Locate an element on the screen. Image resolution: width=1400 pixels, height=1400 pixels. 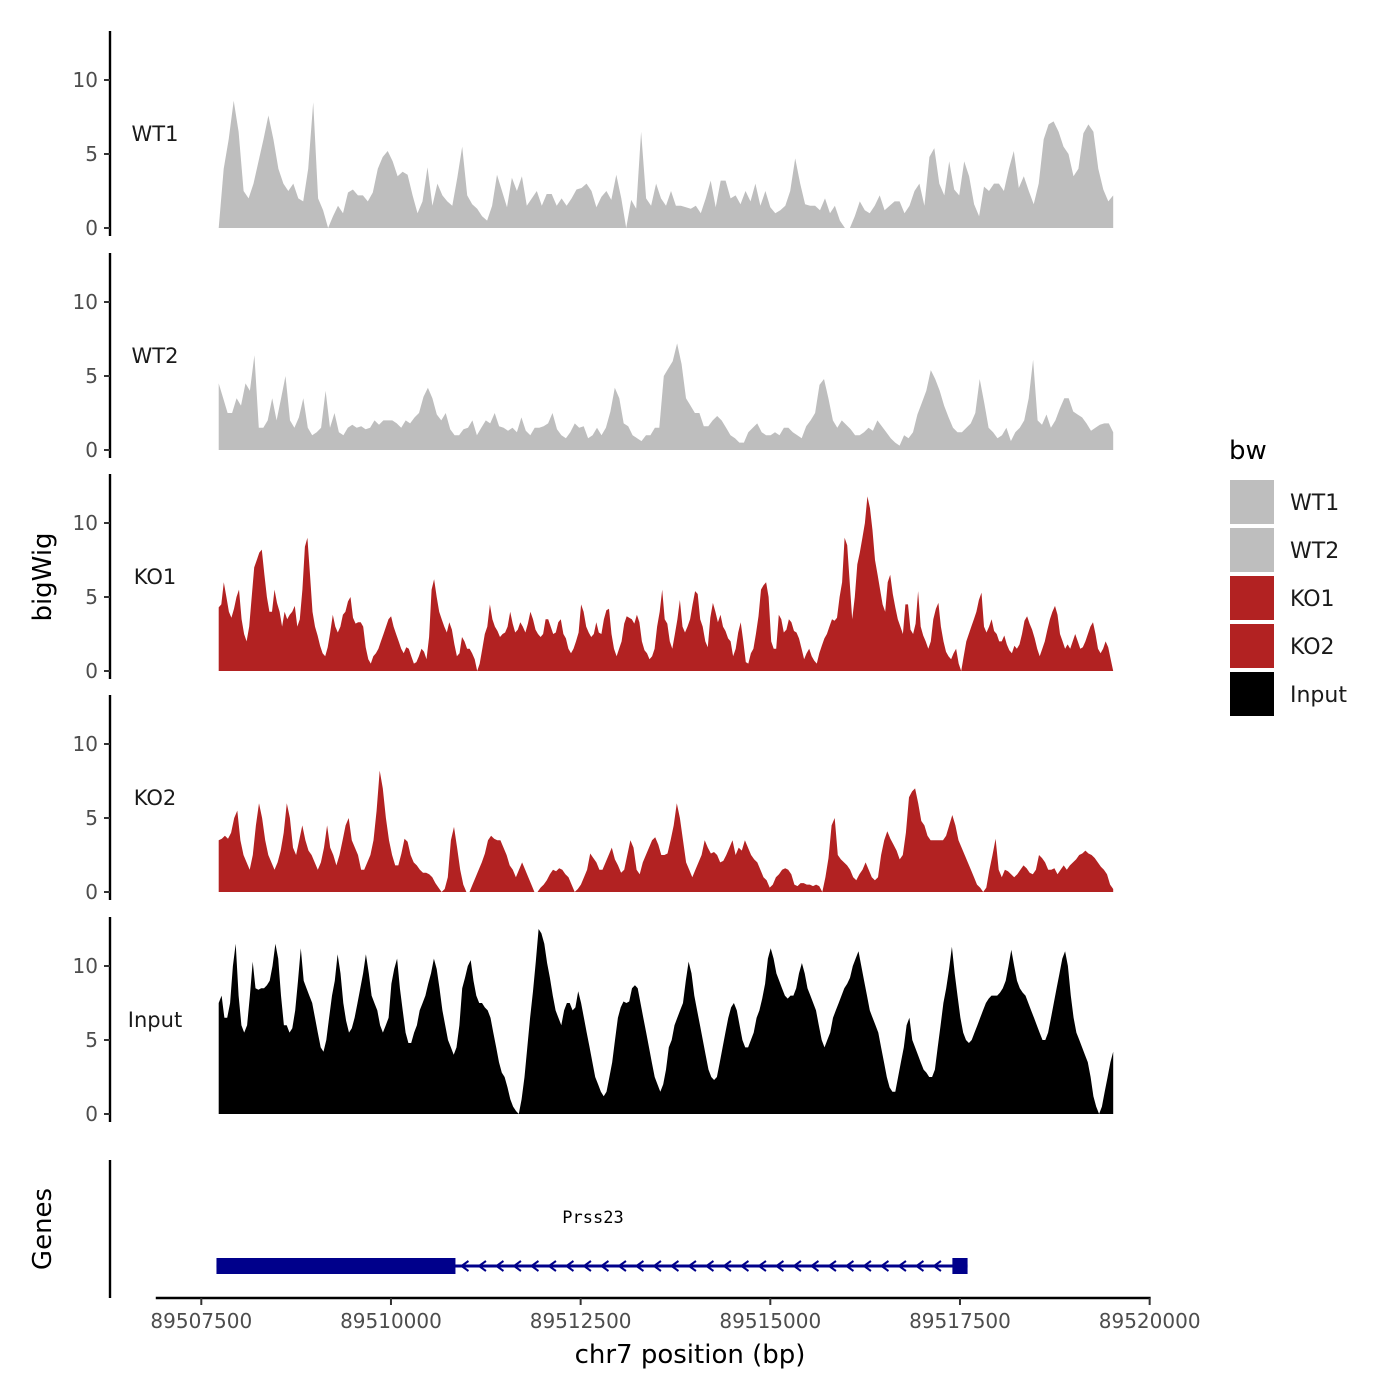
y-axis-title: bigWig is located at coordinates (43, 576).